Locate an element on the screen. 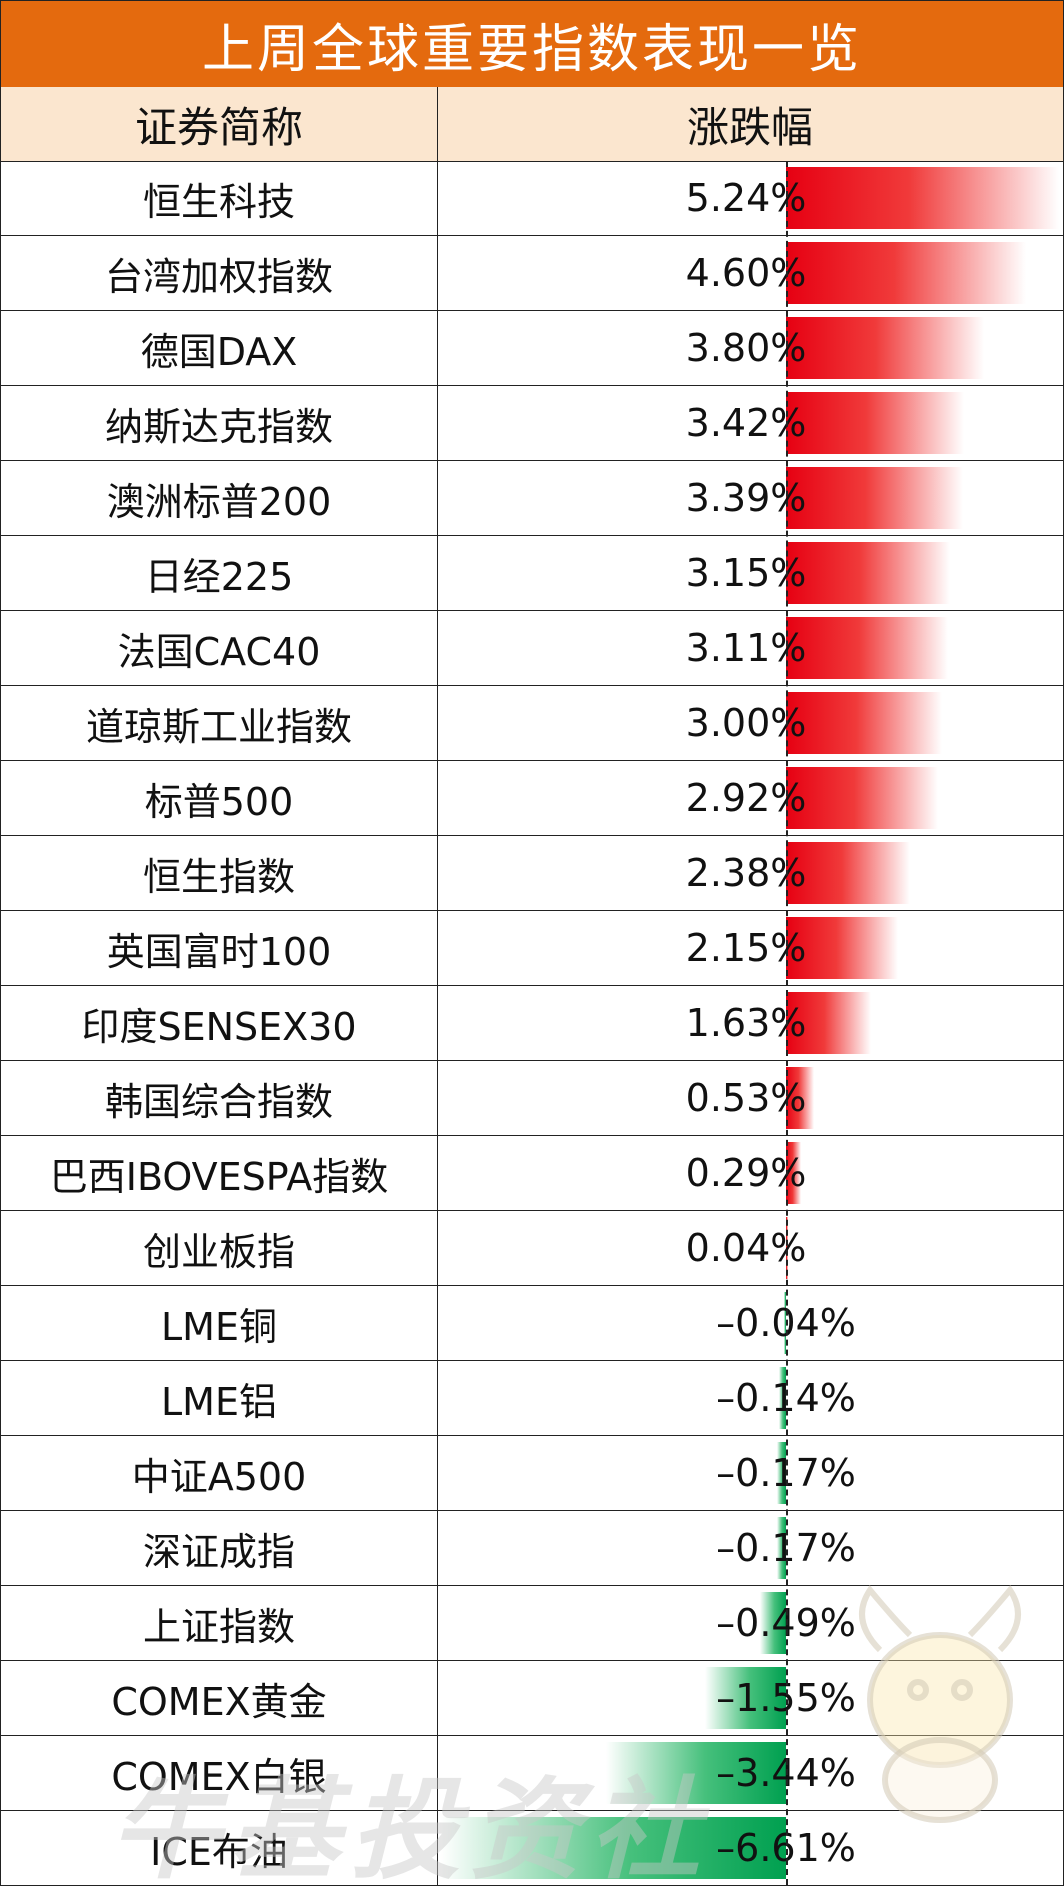 The width and height of the screenshot is (1064, 1900). change-value-label: 2.15% is located at coordinates (746, 948).